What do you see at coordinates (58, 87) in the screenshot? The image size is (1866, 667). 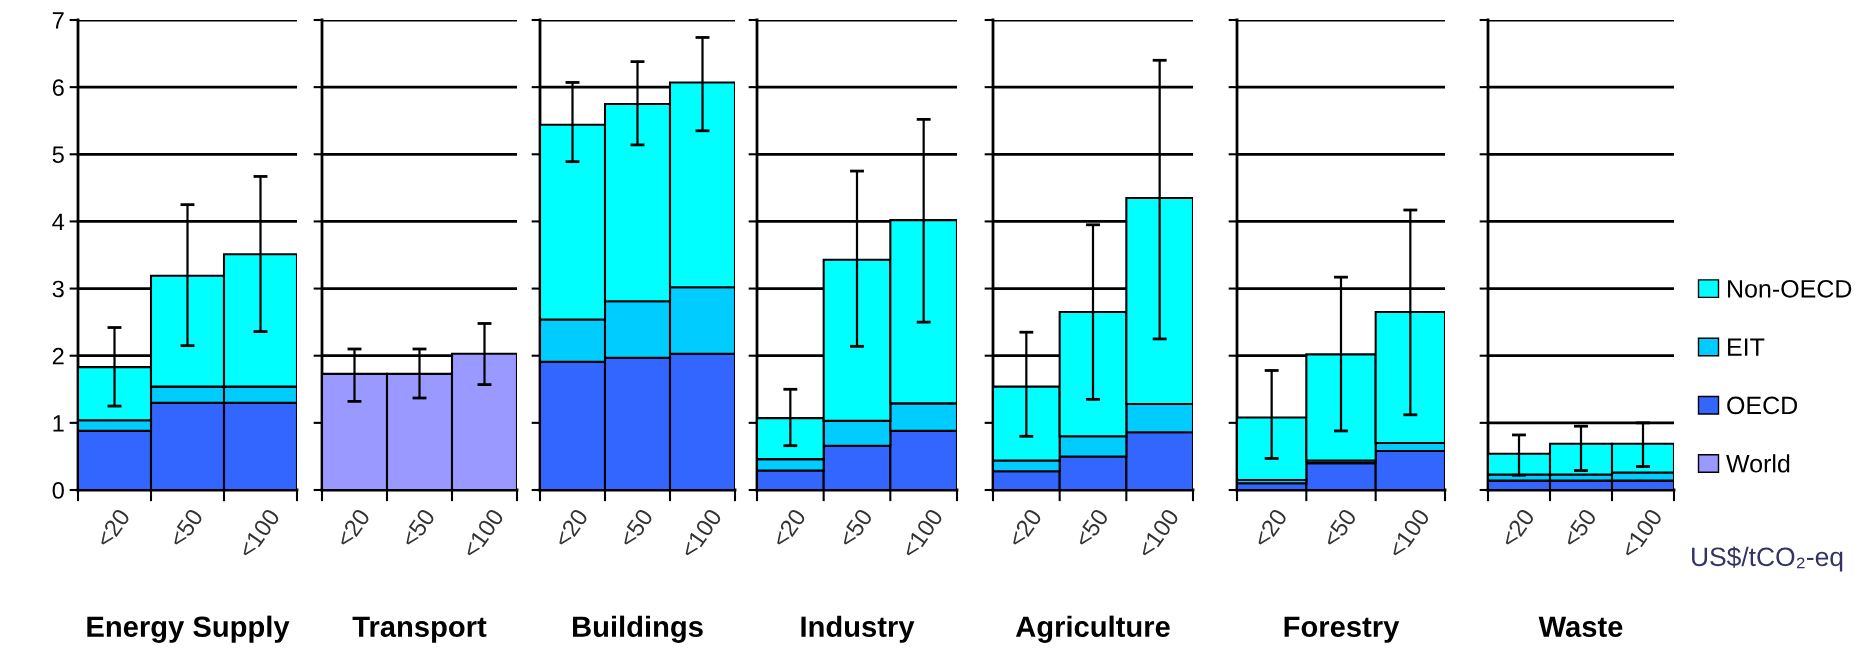 I see `y-tick-label: 6` at bounding box center [58, 87].